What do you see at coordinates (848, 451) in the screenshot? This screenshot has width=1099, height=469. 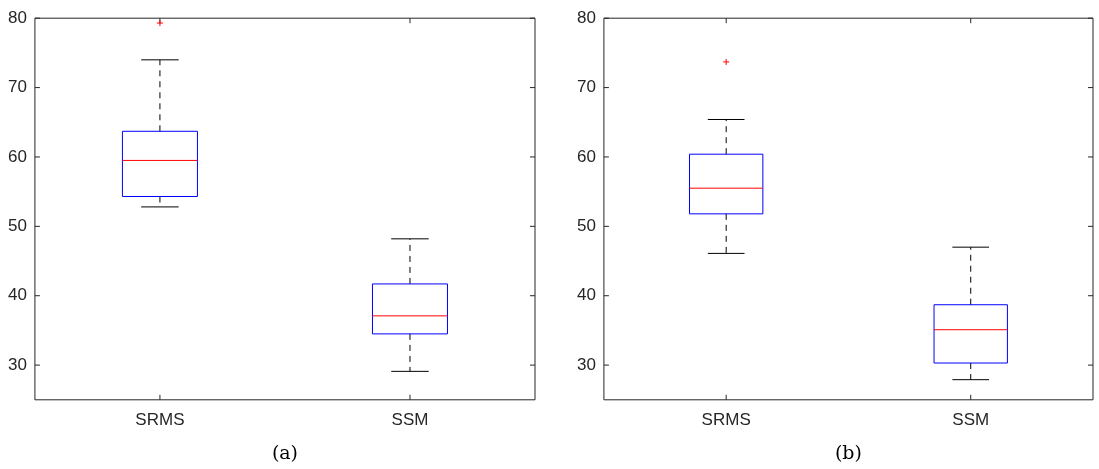 I see `x-axis-title: (b)` at bounding box center [848, 451].